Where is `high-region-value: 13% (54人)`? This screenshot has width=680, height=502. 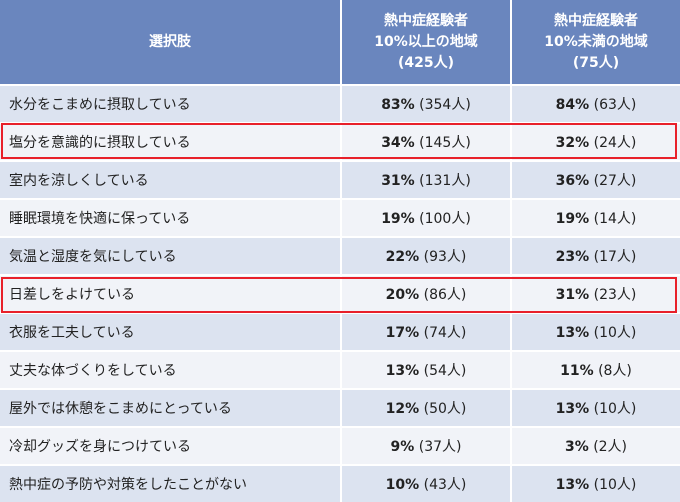
high-region-value: 13% (54人) is located at coordinates (426, 369).